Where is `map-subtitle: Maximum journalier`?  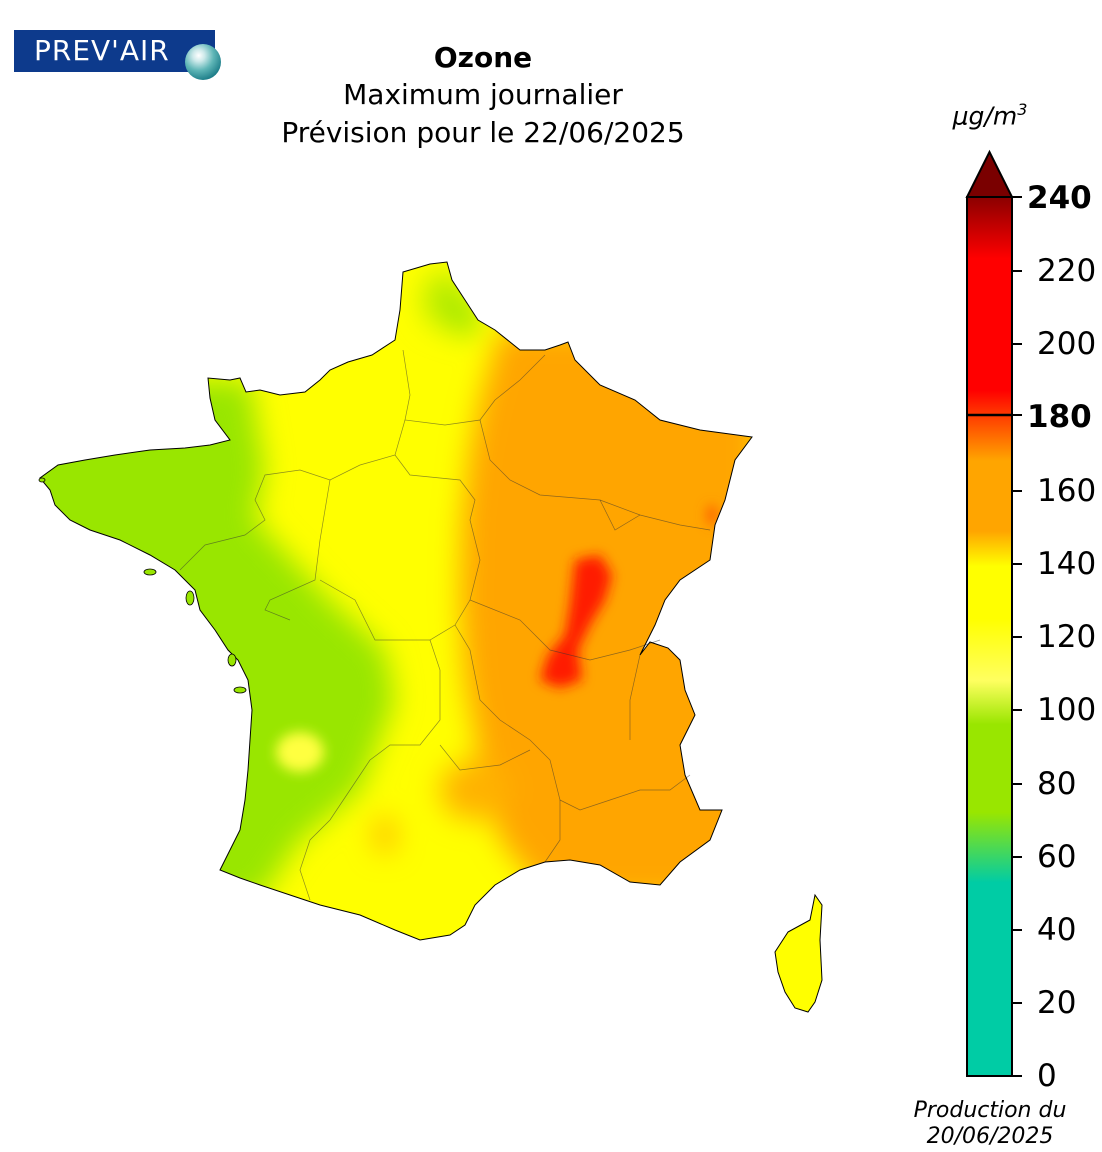
map-subtitle: Maximum journalier is located at coordinates (483, 94).